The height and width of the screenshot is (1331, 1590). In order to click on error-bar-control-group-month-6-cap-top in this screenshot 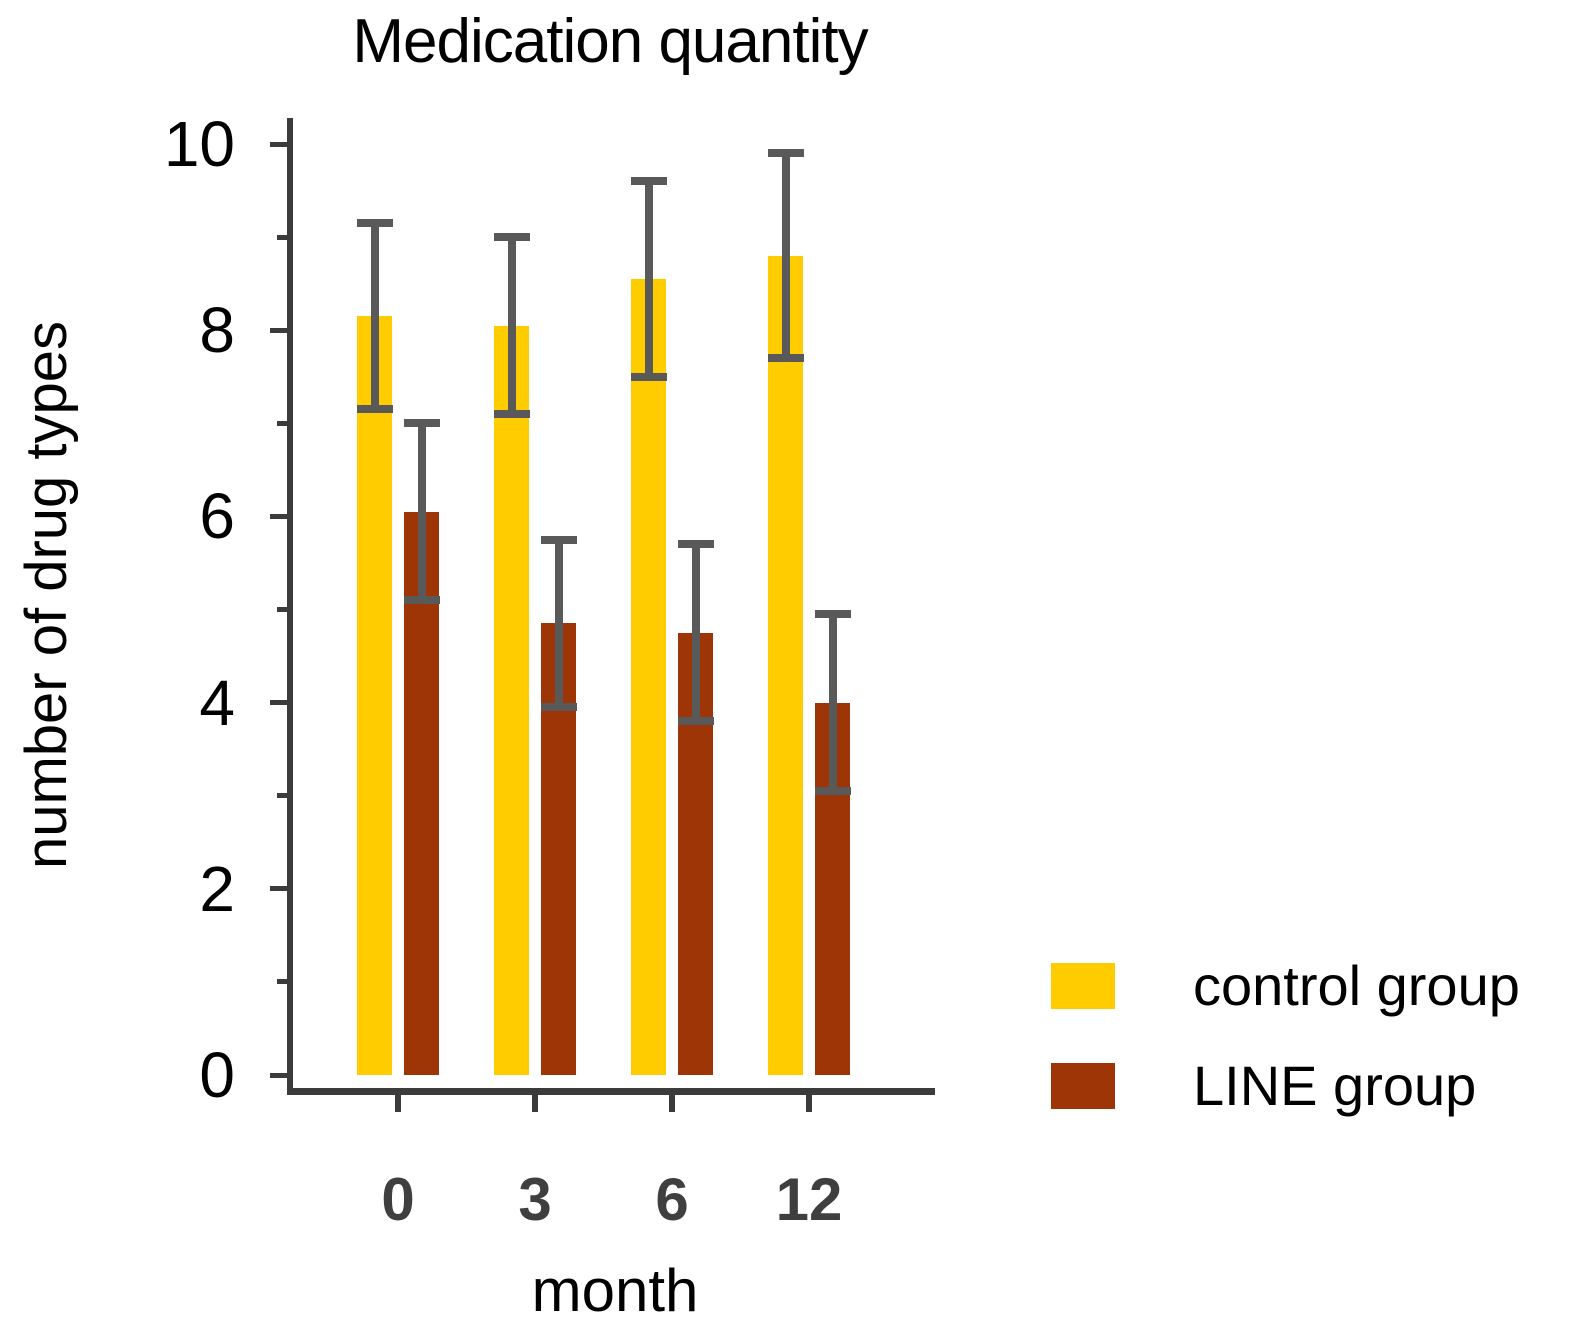, I will do `click(648, 181)`.